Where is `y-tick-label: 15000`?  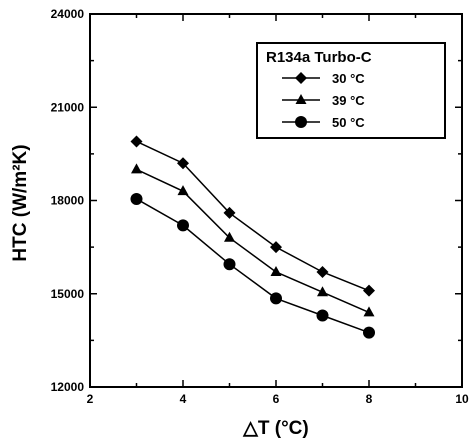
y-tick-label: 15000 is located at coordinates (68, 294).